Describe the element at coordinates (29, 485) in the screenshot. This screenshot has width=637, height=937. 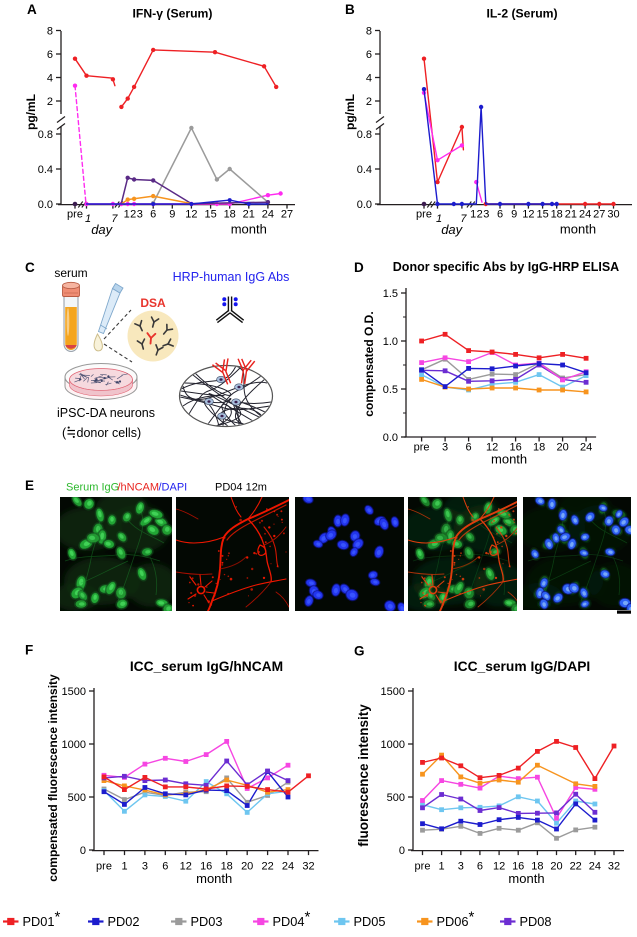
I see `svg-text: E` at that location.